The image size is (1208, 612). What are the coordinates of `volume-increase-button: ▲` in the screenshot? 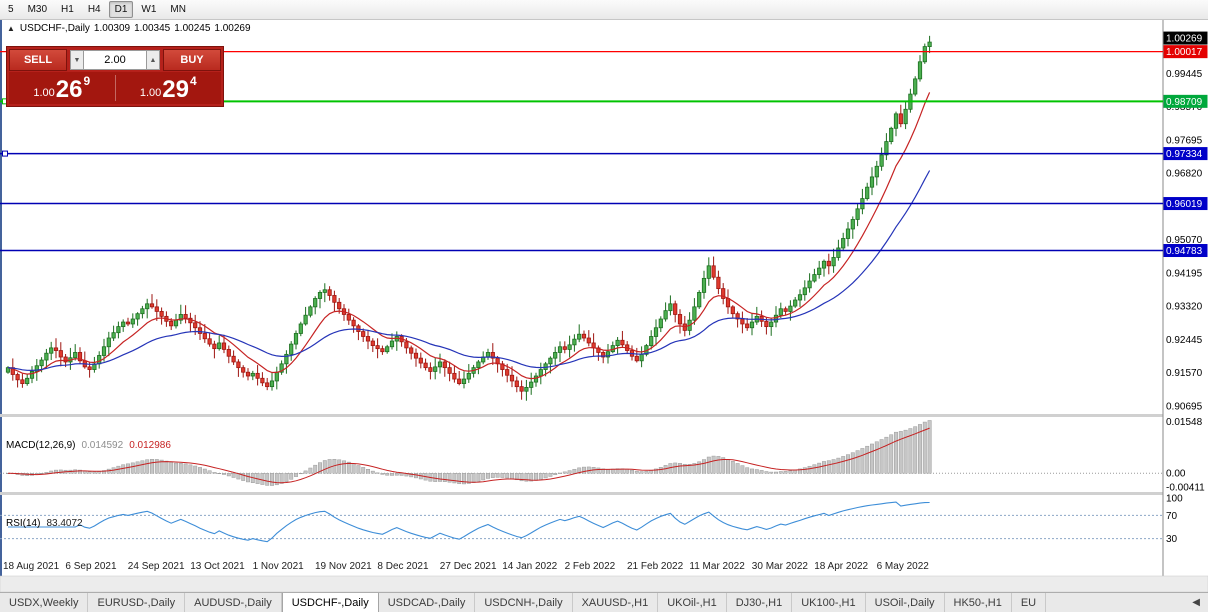 It's located at (153, 60).